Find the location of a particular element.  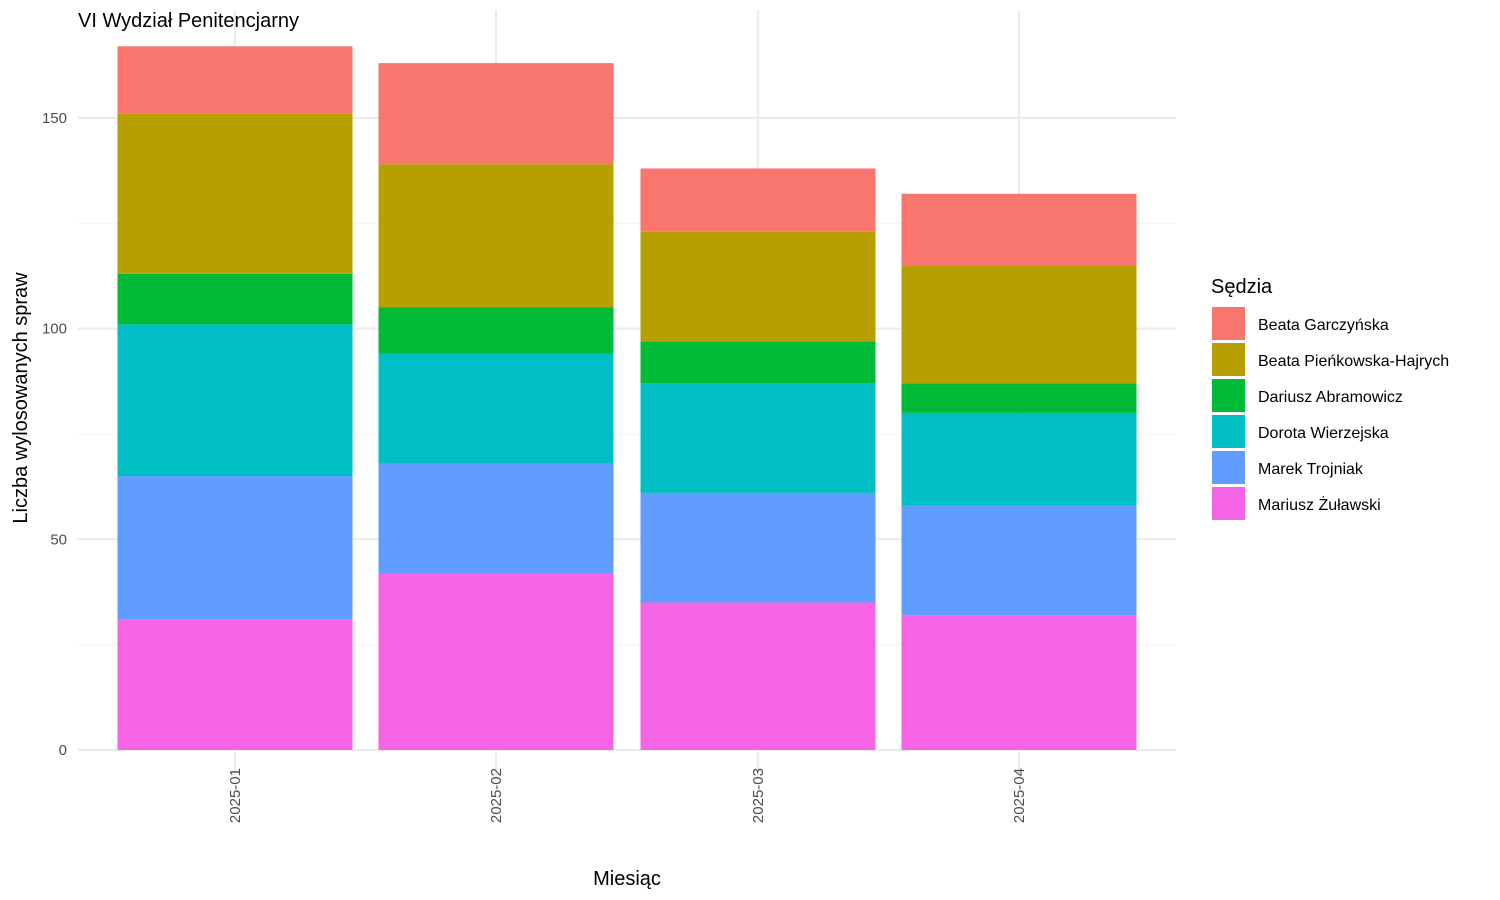

y-axis-title: Liczba wylosowanych spraw is located at coordinates (21, 398).